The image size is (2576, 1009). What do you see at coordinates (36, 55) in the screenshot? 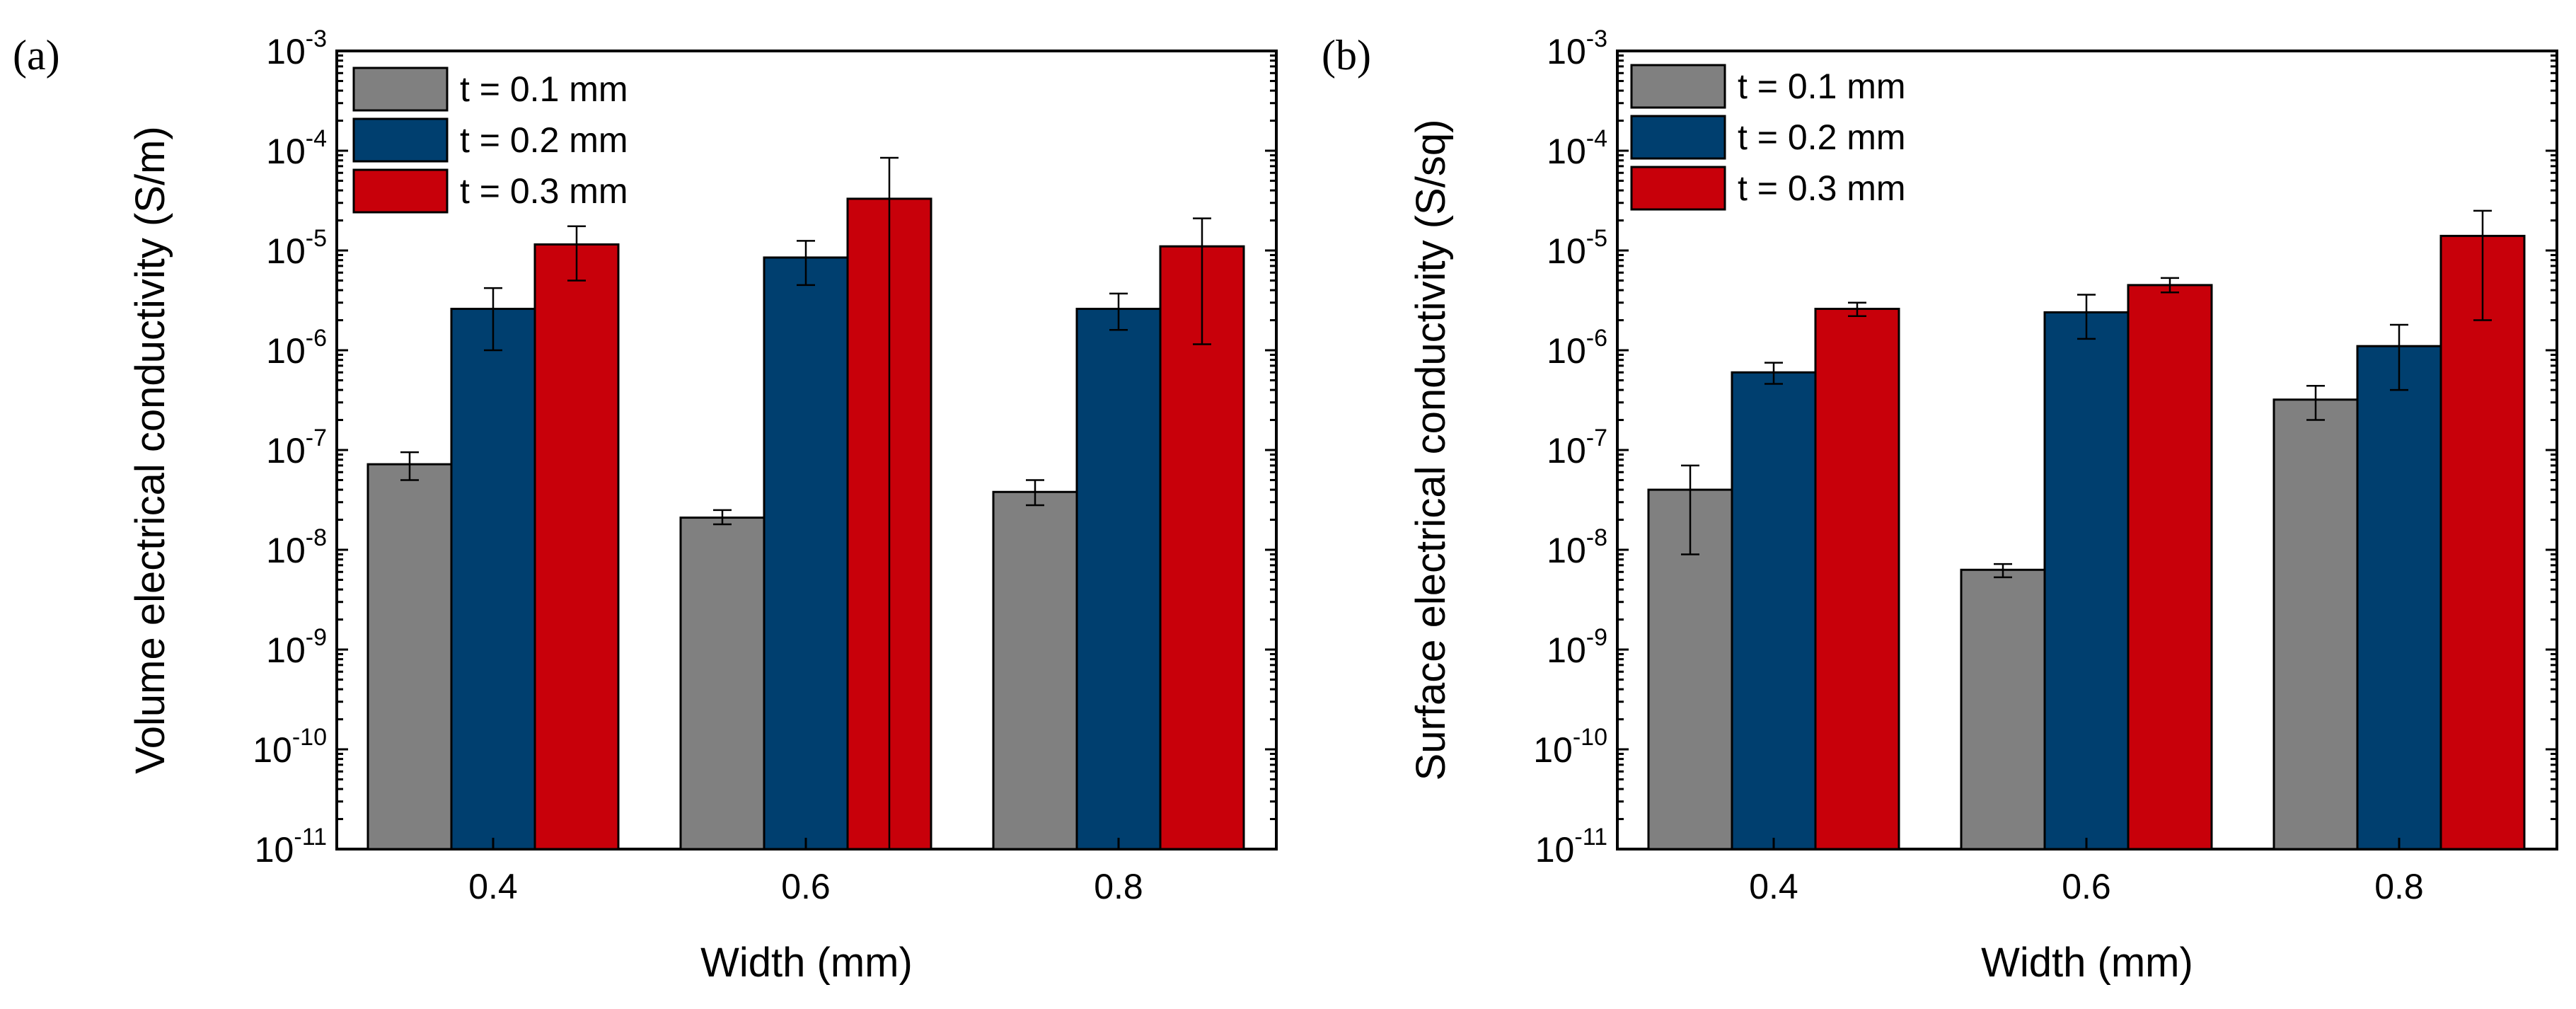
I see `panel-label: (a)` at bounding box center [36, 55].